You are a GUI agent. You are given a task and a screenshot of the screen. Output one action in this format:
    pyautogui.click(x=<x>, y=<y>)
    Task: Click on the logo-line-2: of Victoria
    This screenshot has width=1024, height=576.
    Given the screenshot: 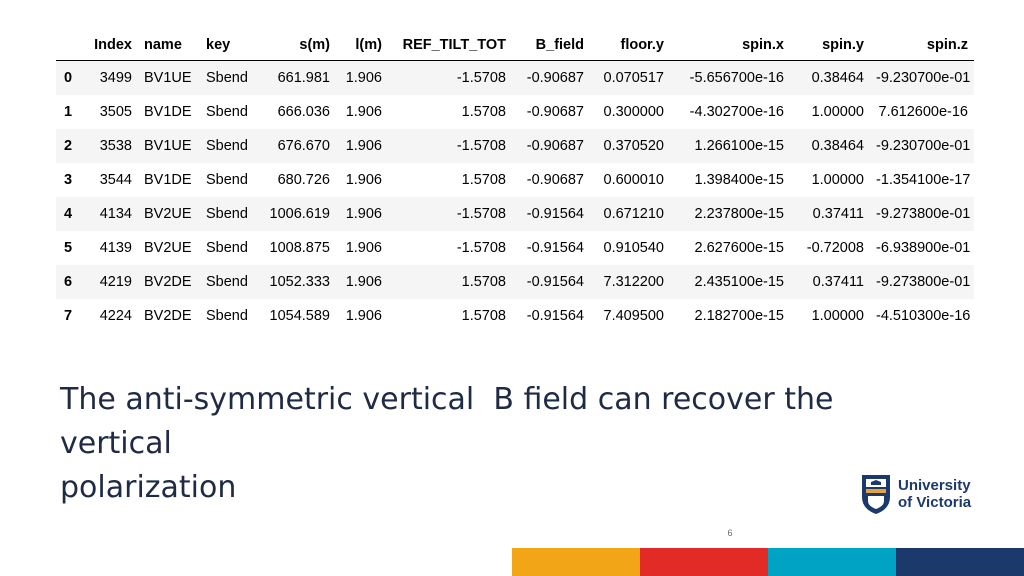 What is the action you would take?
    pyautogui.click(x=935, y=502)
    